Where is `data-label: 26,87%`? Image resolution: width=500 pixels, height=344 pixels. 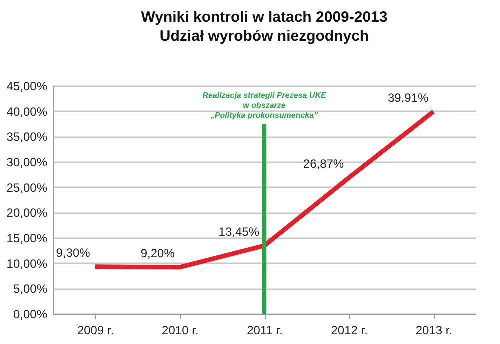
data-label: 26,87% is located at coordinates (323, 163).